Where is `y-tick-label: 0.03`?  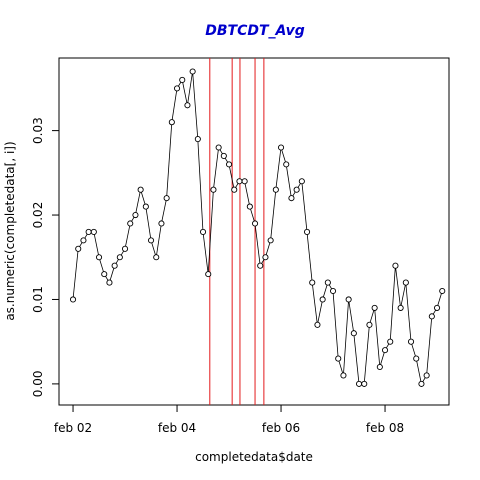
y-tick-label: 0.03 is located at coordinates (38, 130).